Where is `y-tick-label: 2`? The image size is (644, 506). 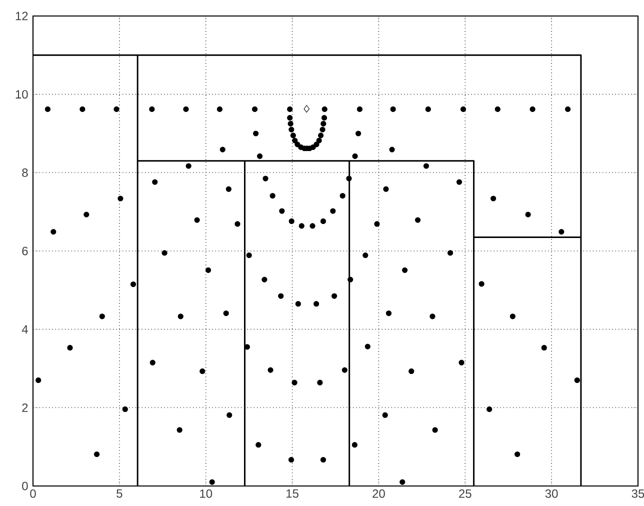
y-tick-label: 2 is located at coordinates (25, 407).